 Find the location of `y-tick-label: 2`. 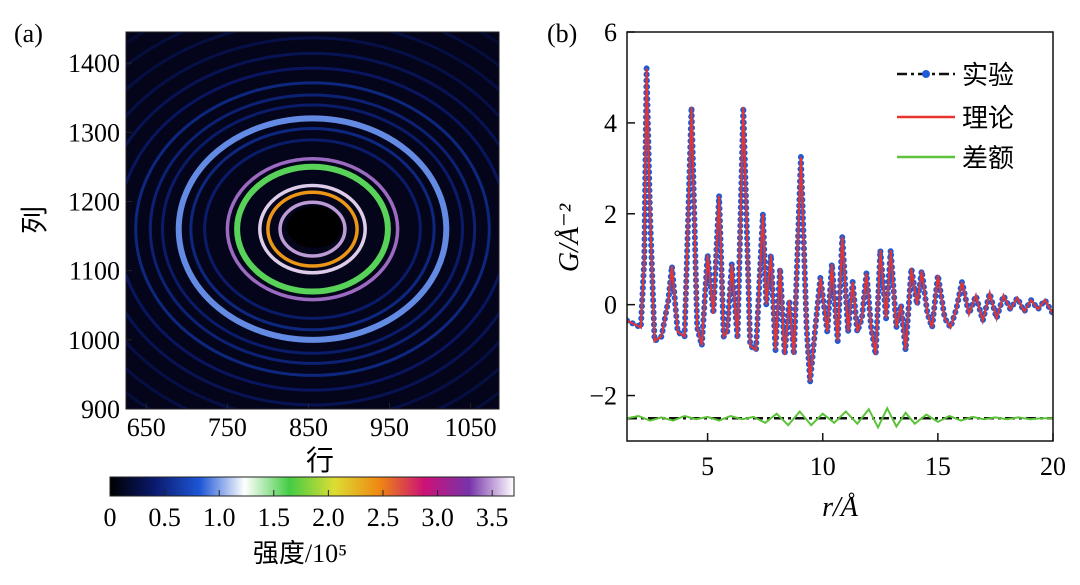

y-tick-label: 2 is located at coordinates (610, 214).